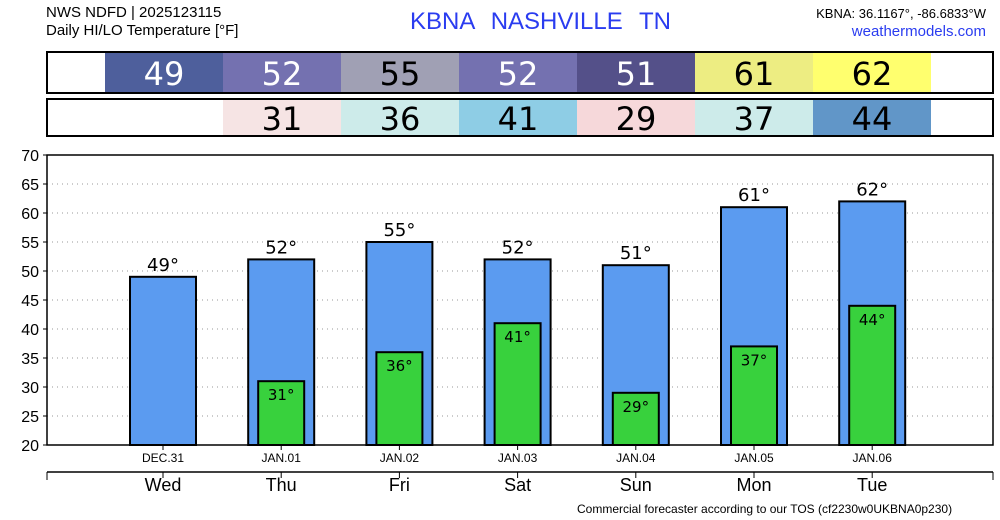 The width and height of the screenshot is (1000, 520). I want to click on y-tick-label: 30, so click(30, 388).